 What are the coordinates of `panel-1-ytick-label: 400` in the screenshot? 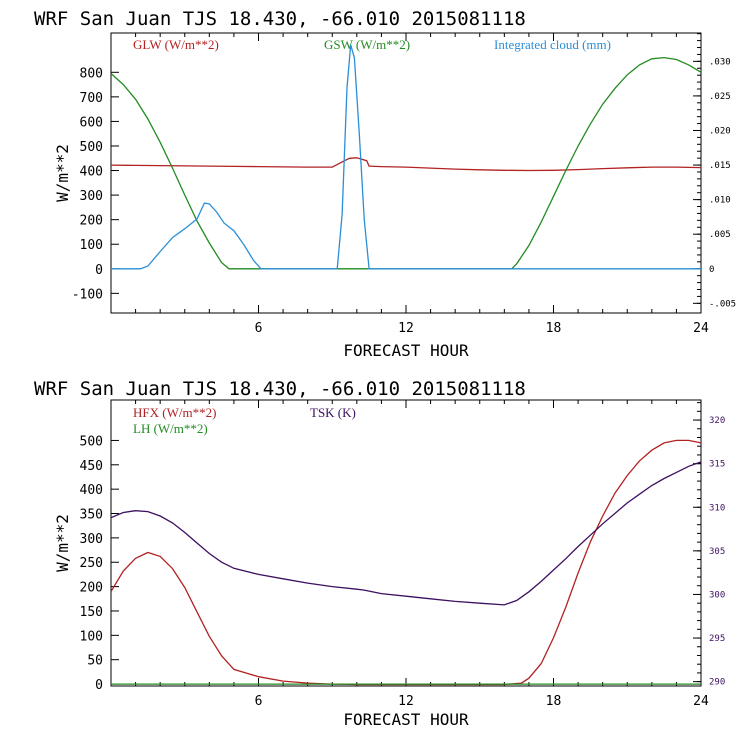 It's located at (91, 172).